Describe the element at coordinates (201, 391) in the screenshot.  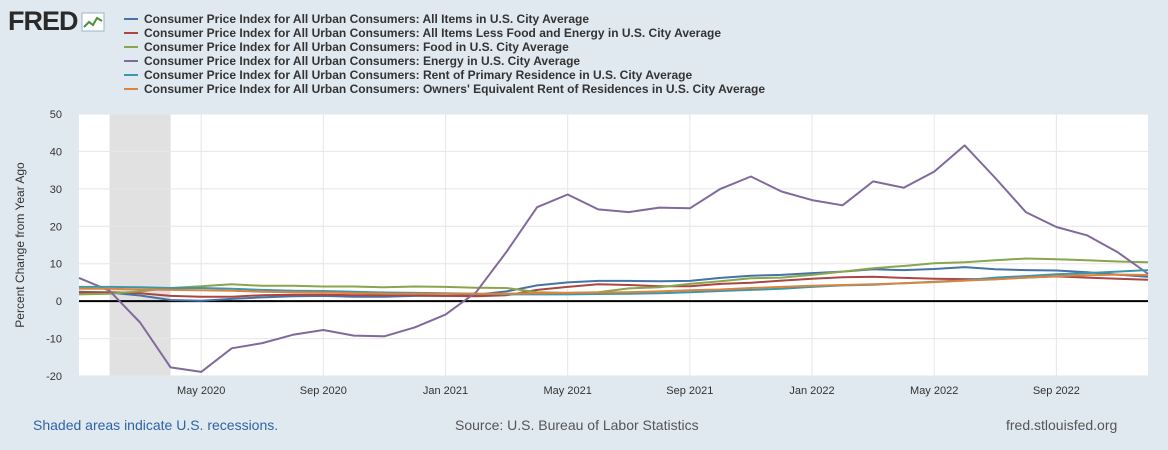
I see `x-tick-label: May 2020` at that location.